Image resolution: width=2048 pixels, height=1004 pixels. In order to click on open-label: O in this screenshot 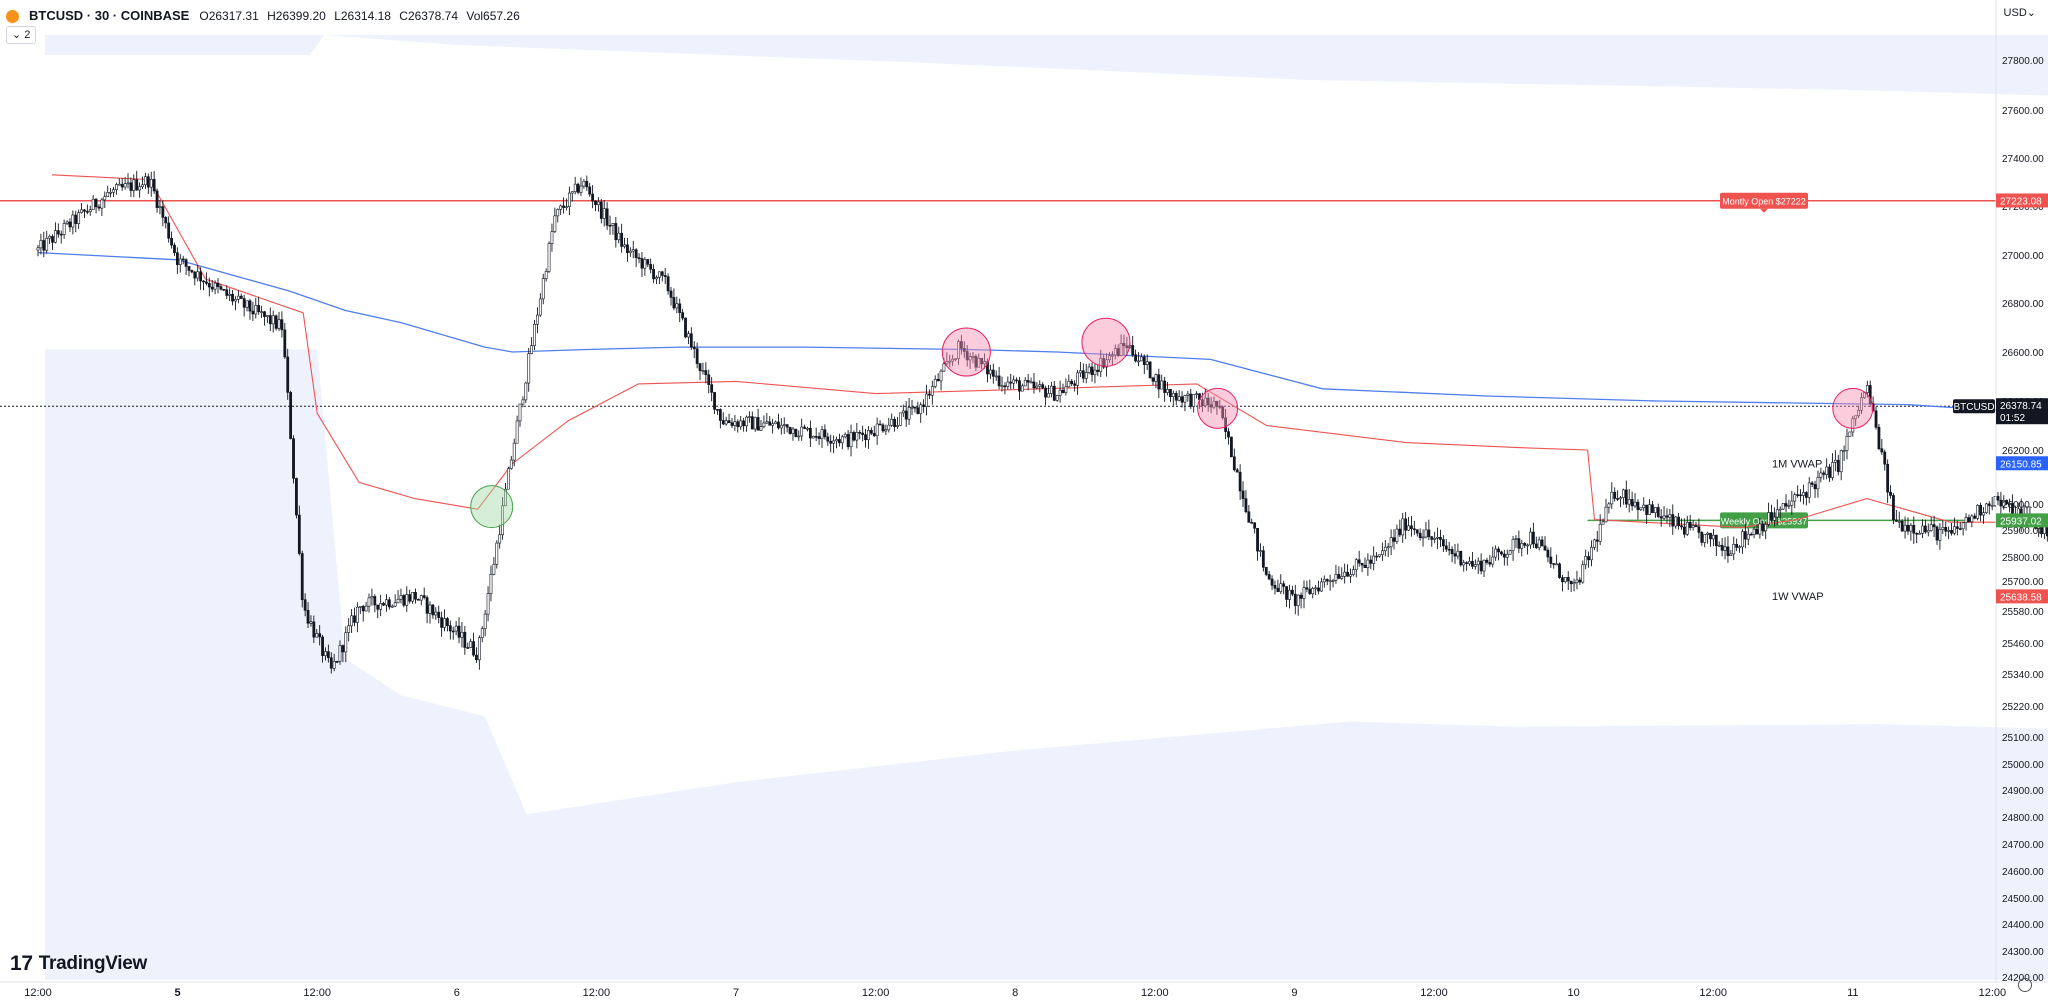, I will do `click(204, 16)`.